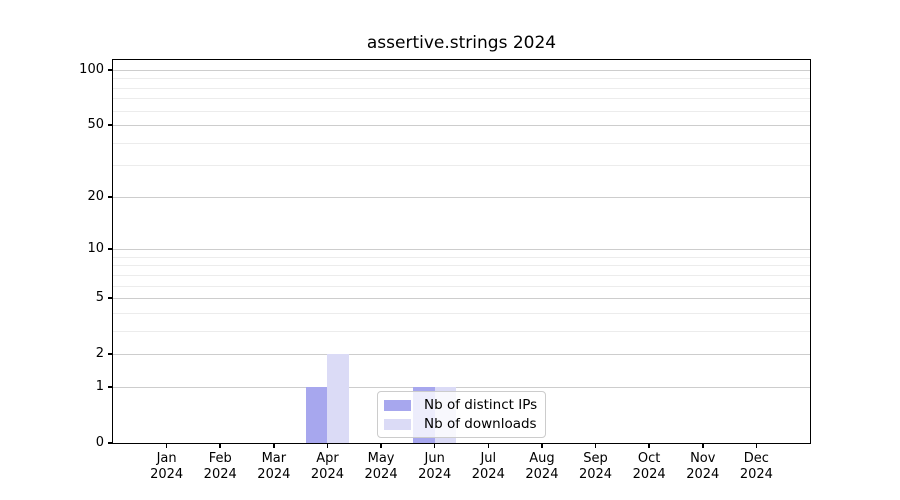 This screenshot has width=900, height=500. I want to click on x-tick-label: Nov 2024, so click(703, 467).